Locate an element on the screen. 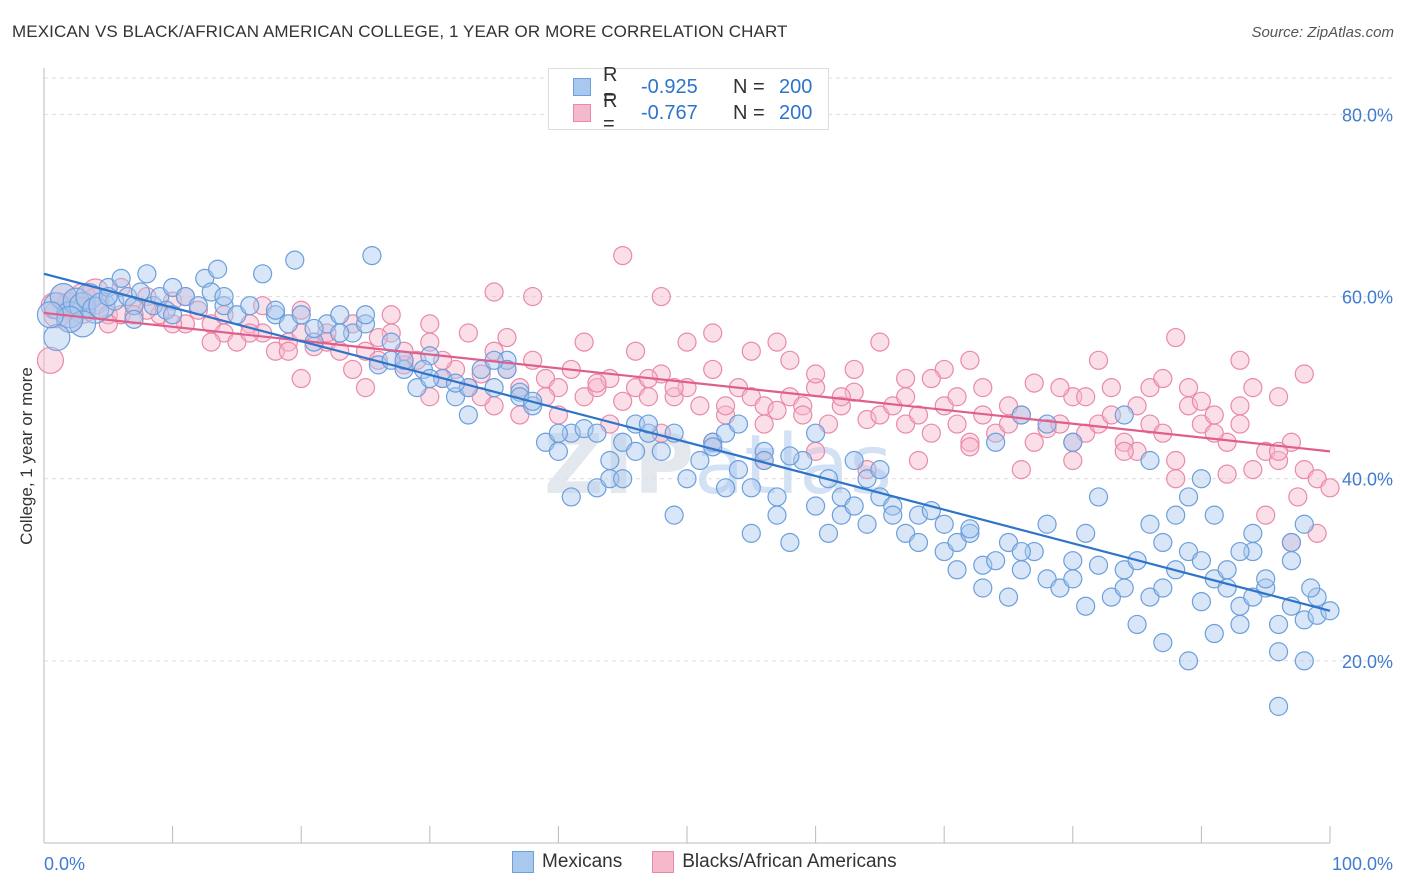  legend-label-blacks: Blacks/African Americans is located at coordinates (789, 861).